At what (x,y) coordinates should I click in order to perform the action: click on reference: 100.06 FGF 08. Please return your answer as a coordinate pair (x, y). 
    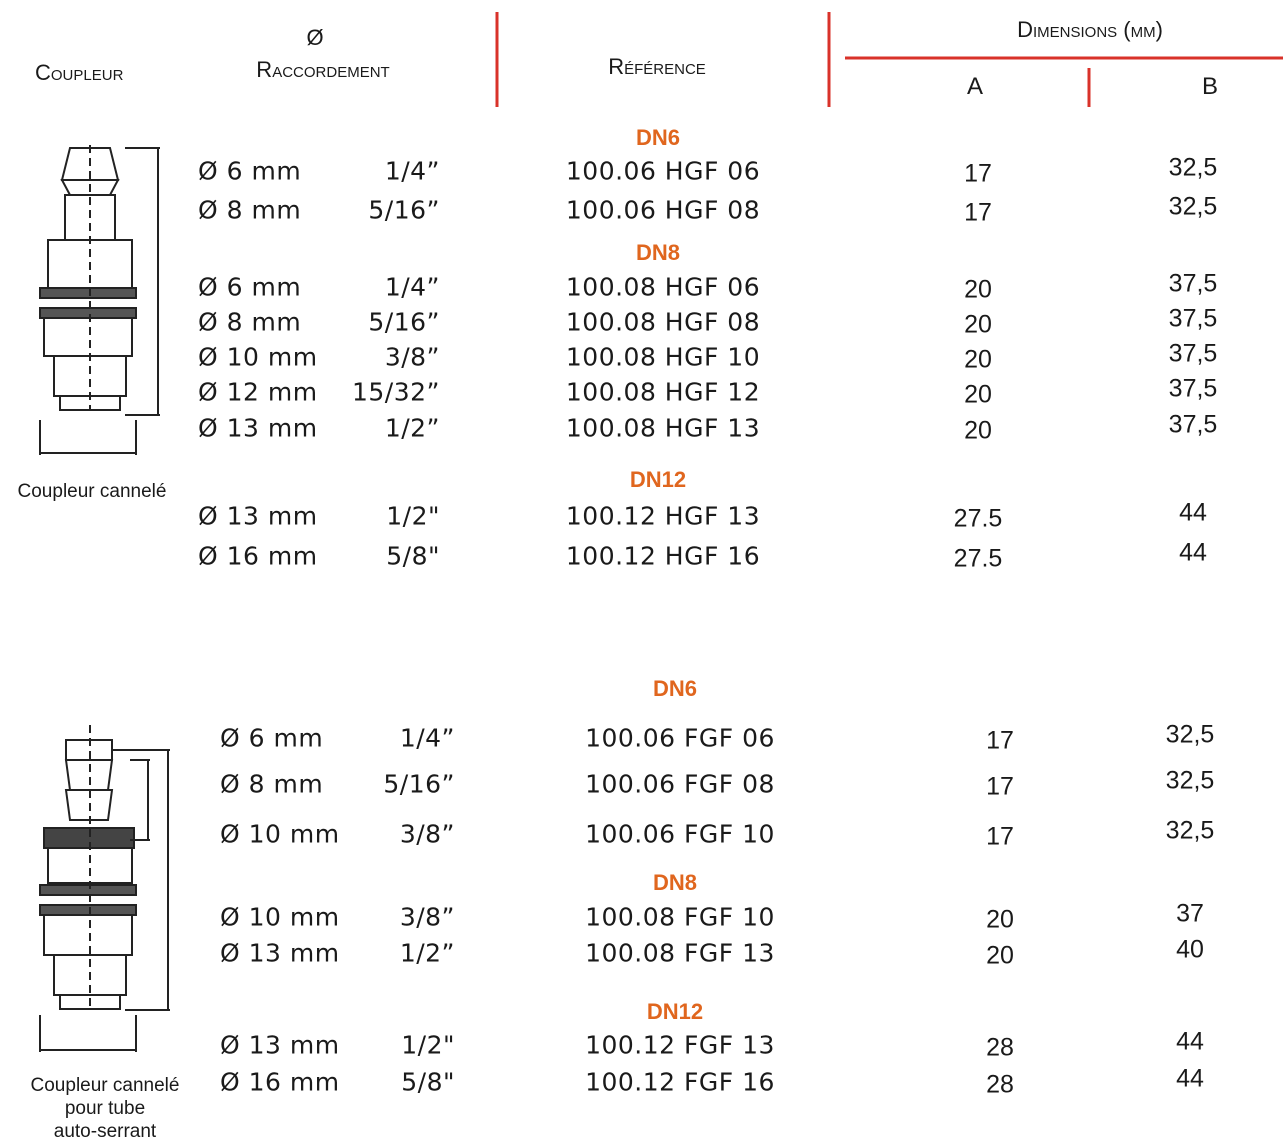
    Looking at the image, I should click on (680, 784).